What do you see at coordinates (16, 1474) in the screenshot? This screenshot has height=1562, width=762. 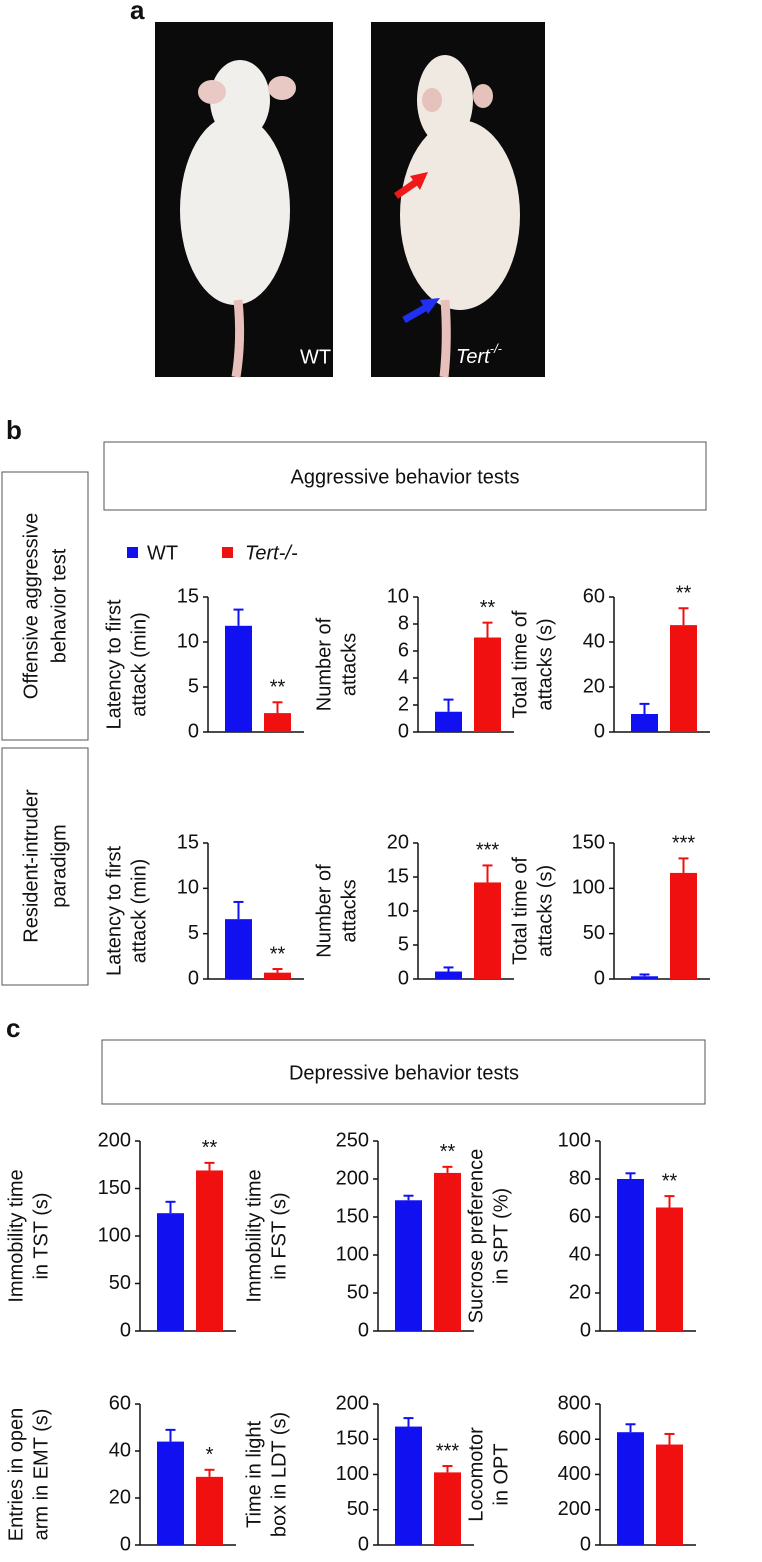 I see `y-axis-label: Entries in open` at bounding box center [16, 1474].